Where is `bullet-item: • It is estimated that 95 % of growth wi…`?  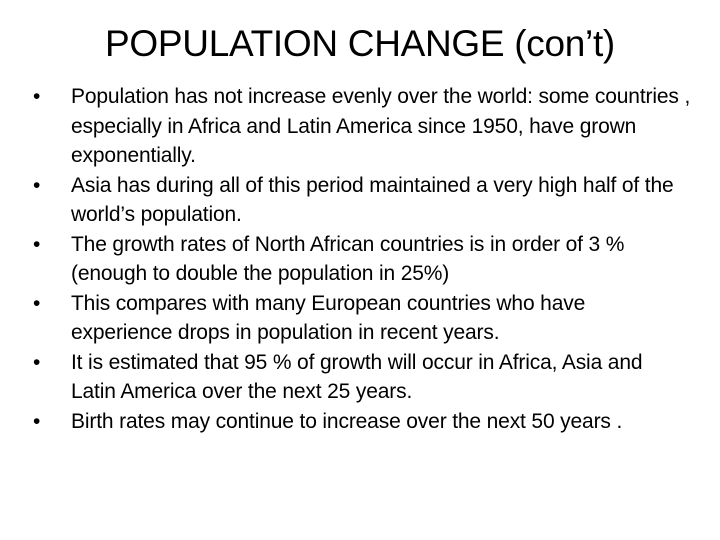 bullet-item: • It is estimated that 95 % of growth wi… is located at coordinates (345, 377).